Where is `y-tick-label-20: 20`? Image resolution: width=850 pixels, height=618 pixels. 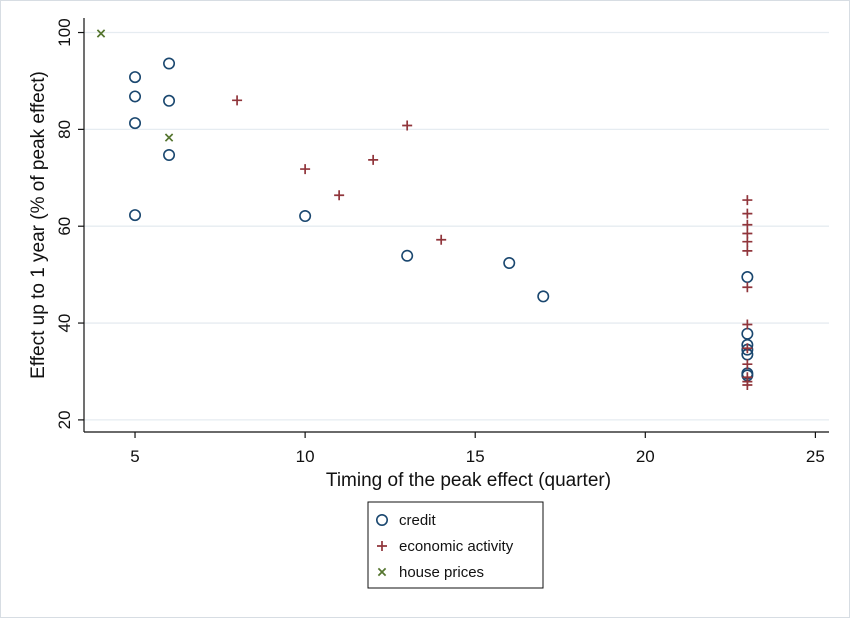 y-tick-label-20: 20 is located at coordinates (64, 419).